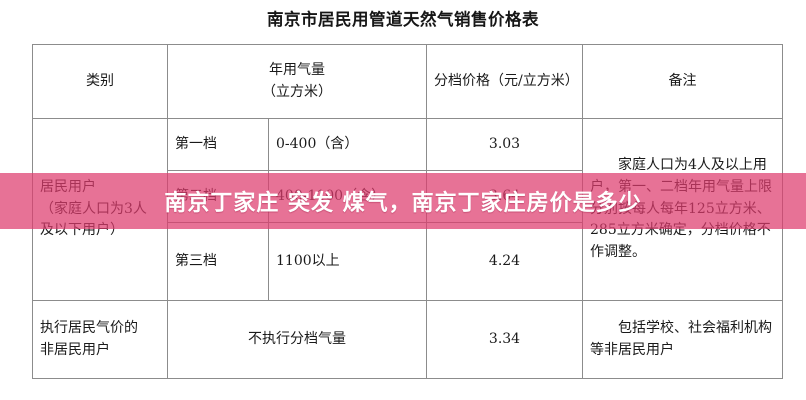 This screenshot has width=806, height=400. What do you see at coordinates (218, 261) in the screenshot?
I see `cell-tier-3: 第三档` at bounding box center [218, 261].